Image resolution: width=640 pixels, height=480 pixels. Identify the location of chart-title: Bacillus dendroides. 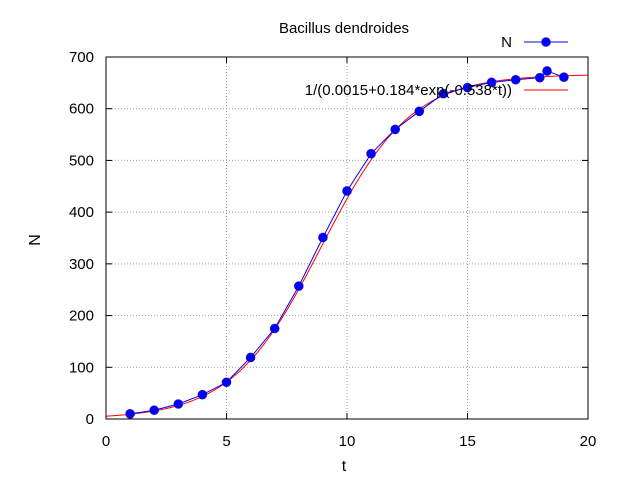
(344, 28).